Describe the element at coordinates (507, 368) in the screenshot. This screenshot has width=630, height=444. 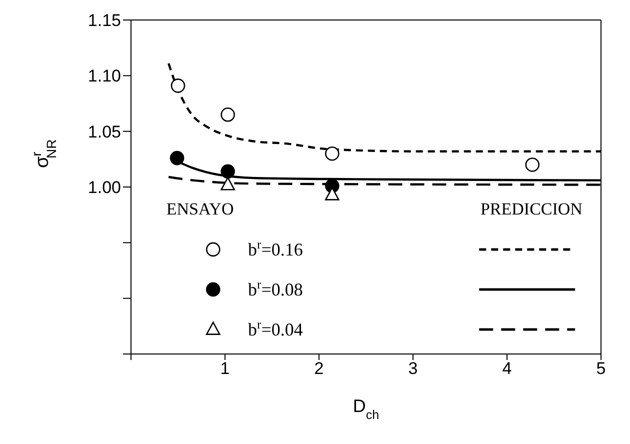
I see `x-tick-label: 4` at that location.